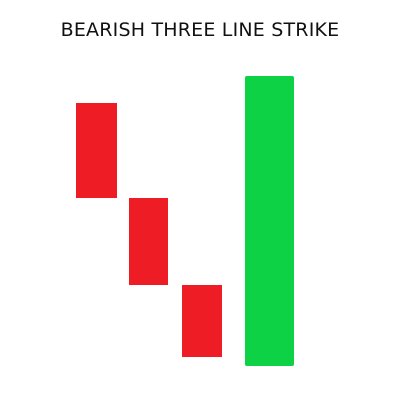 The image size is (400, 400). Describe the element at coordinates (269, 221) in the screenshot. I see `bullish-candle` at that location.